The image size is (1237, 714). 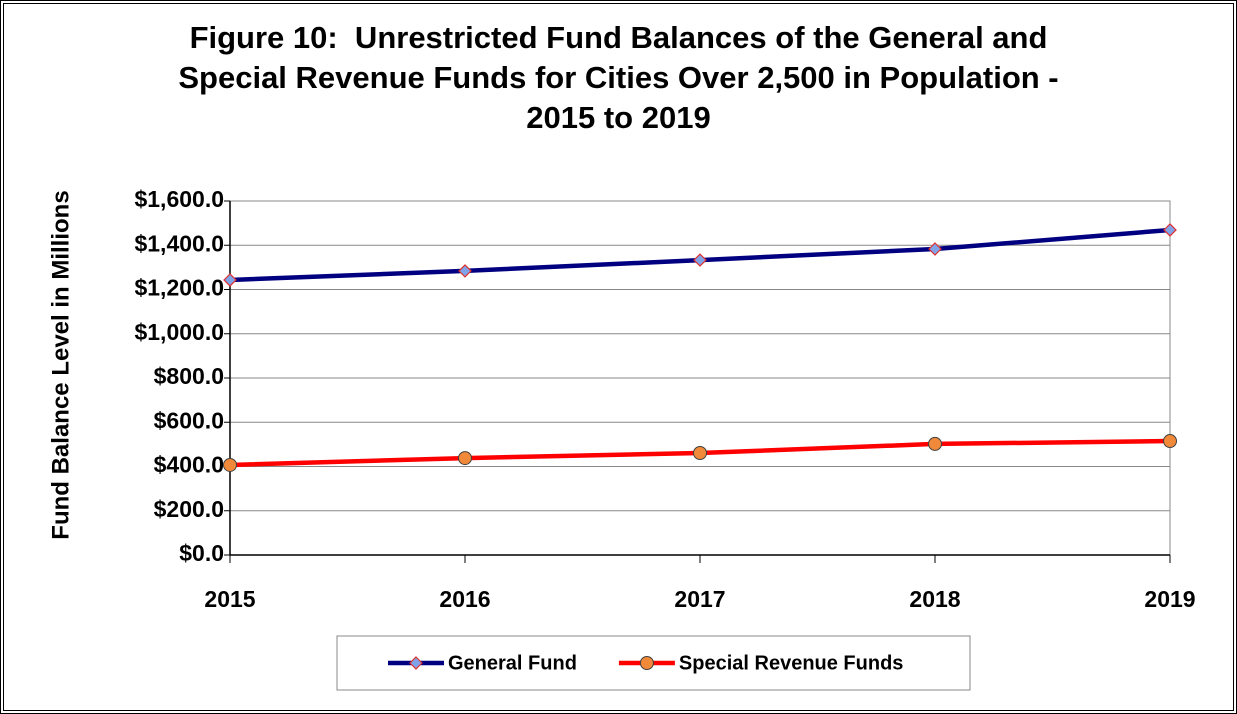 What do you see at coordinates (229, 599) in the screenshot?
I see `x-tick-label: 2015` at bounding box center [229, 599].